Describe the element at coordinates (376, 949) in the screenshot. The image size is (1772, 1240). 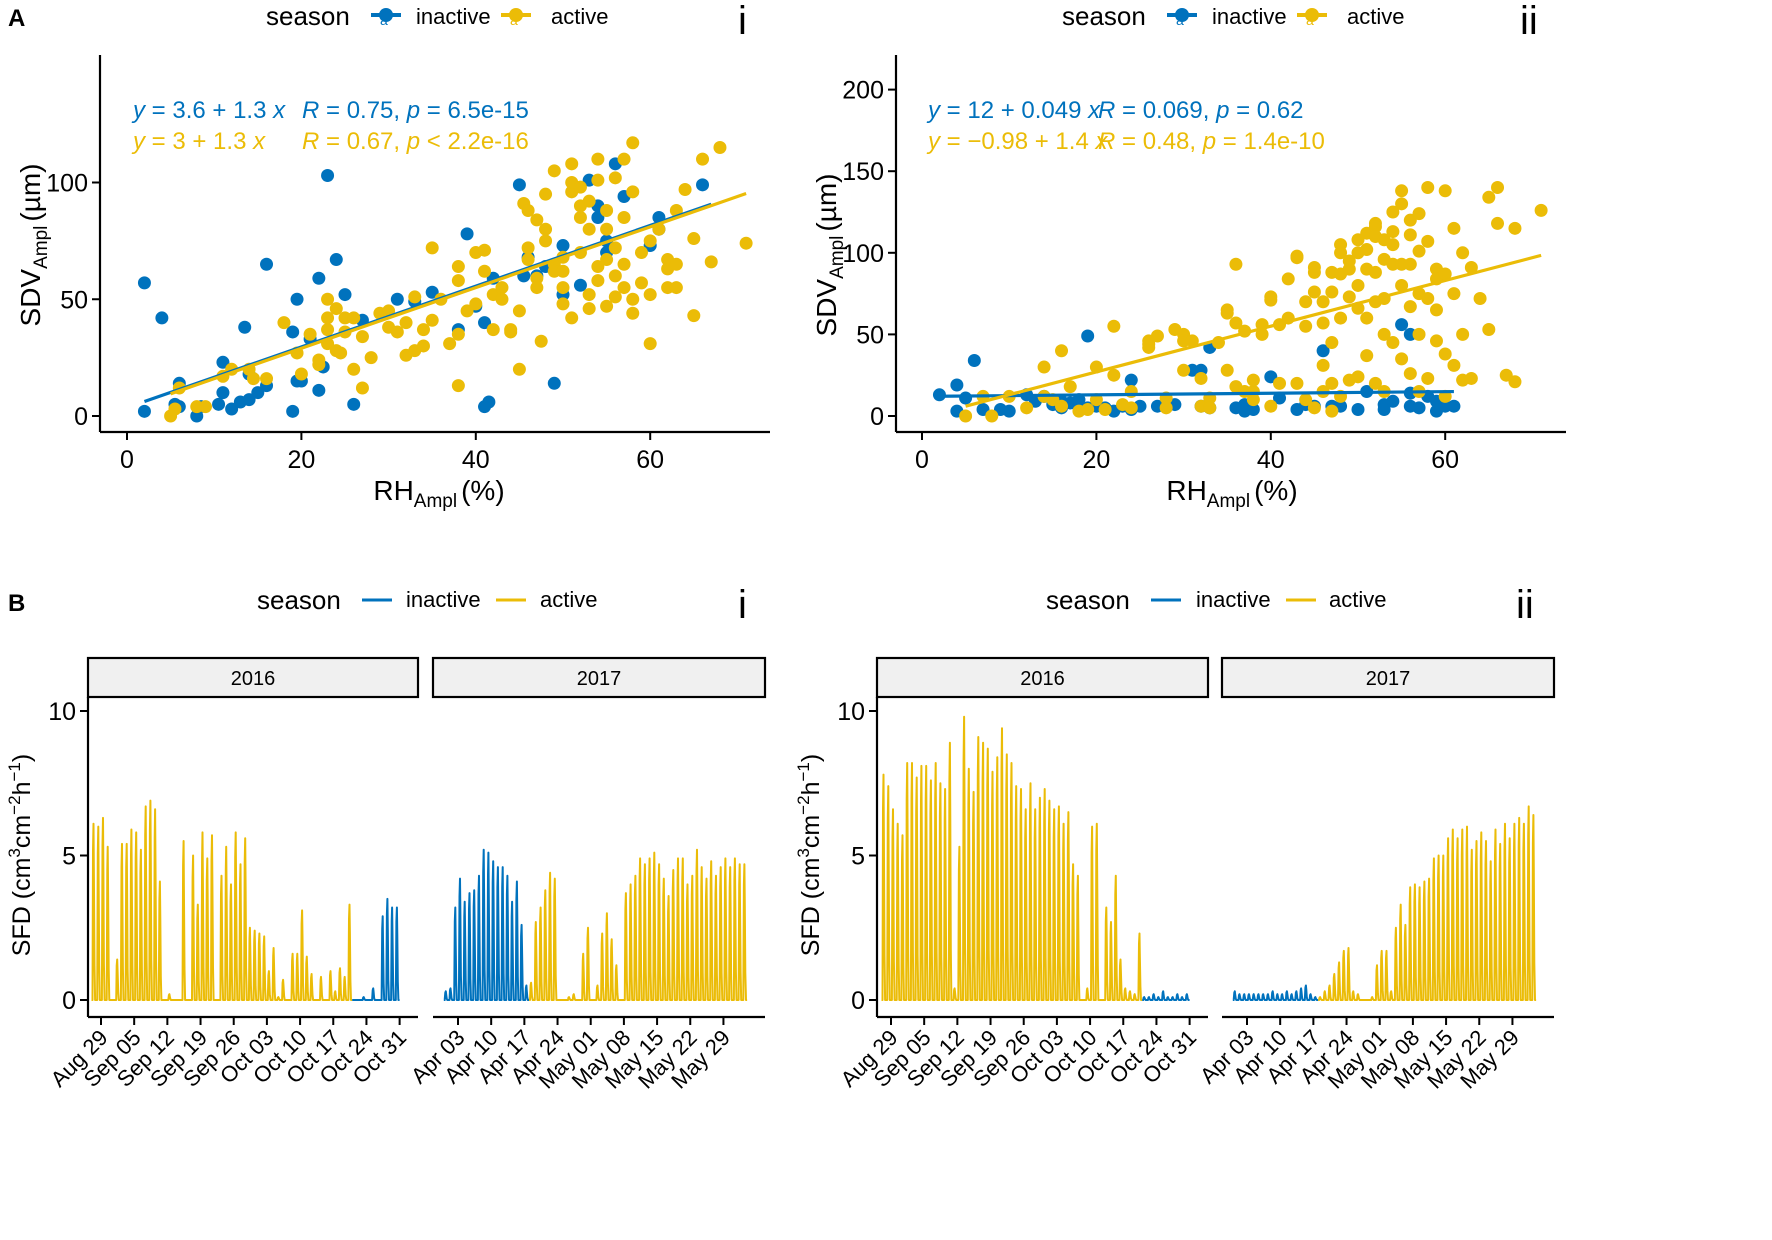
I see `sfd-line-inactive` at that location.